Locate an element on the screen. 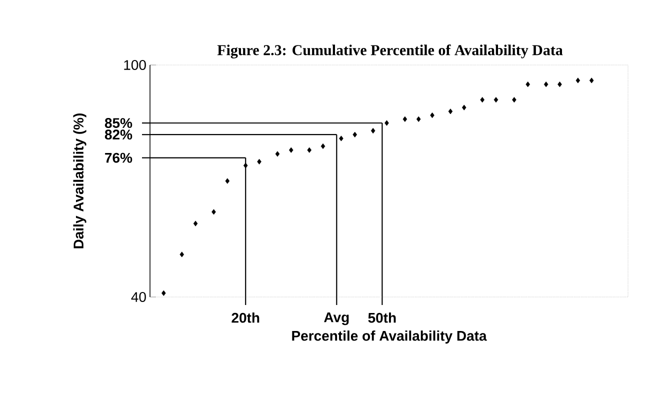 The width and height of the screenshot is (647, 398). y-axis-title: Daily Availability (%) is located at coordinates (79, 180).